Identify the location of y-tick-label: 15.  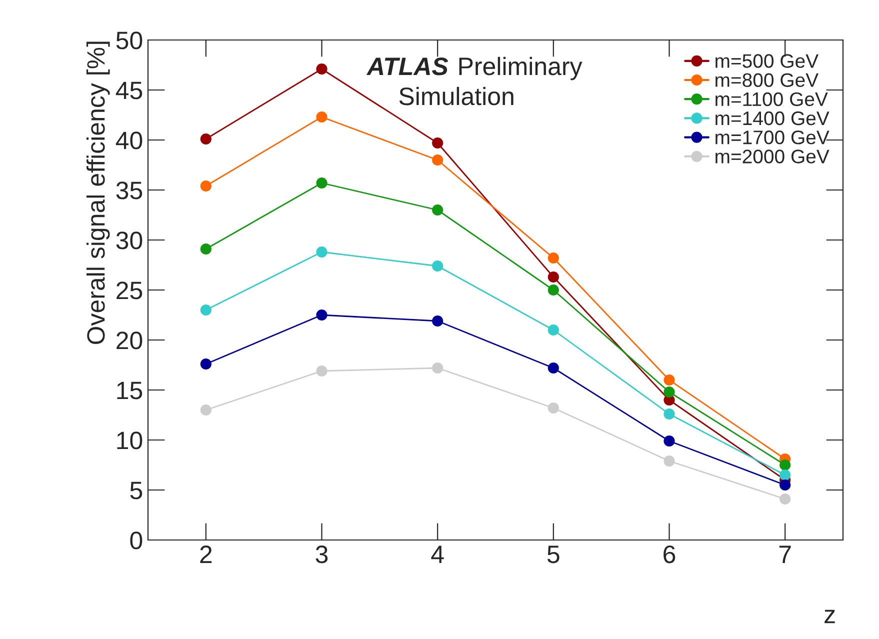
(129, 391).